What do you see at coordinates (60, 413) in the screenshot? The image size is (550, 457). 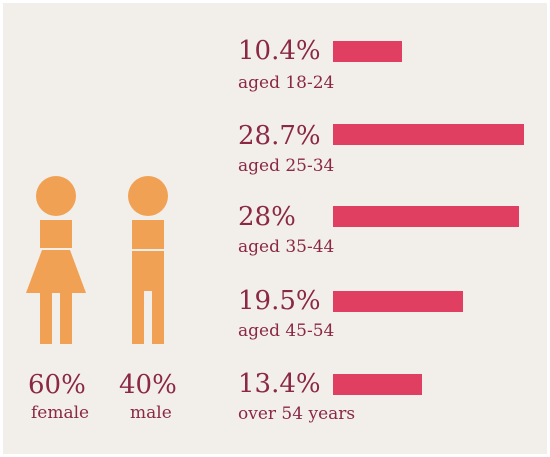 I see `female-label: female` at bounding box center [60, 413].